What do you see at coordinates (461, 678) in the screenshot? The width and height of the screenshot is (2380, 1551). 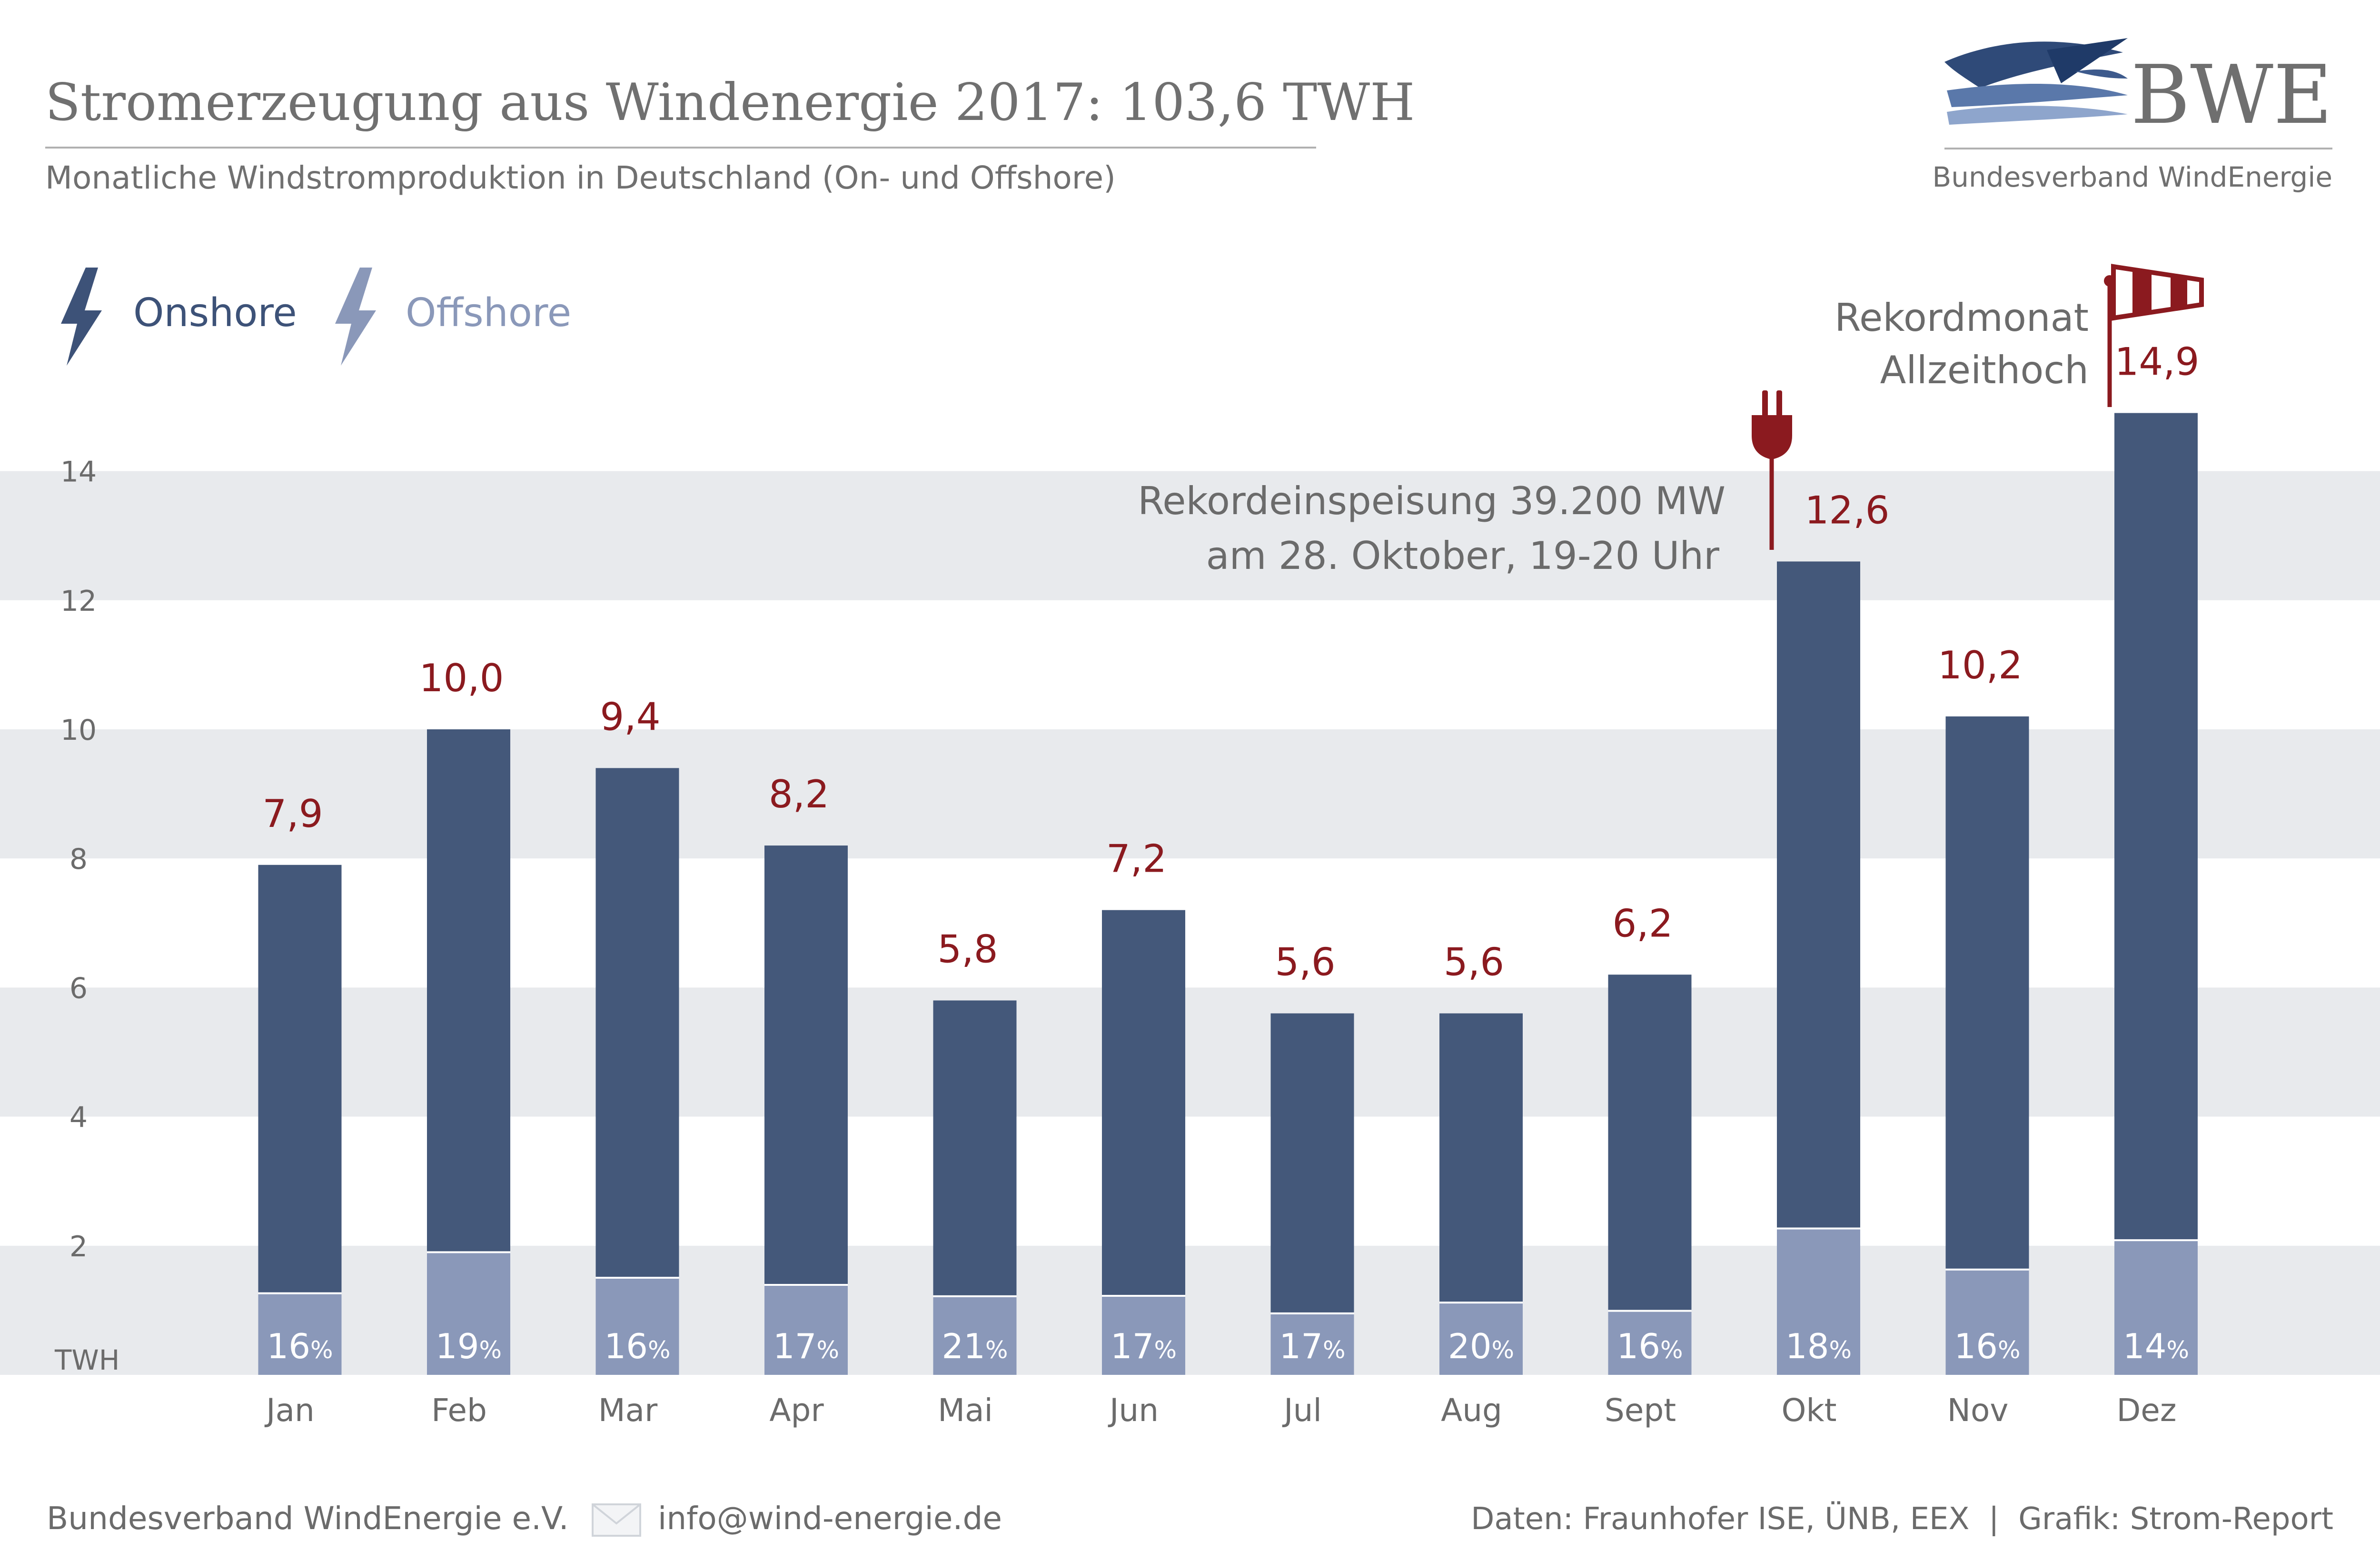 I see `total-value-label: 10,0` at bounding box center [461, 678].